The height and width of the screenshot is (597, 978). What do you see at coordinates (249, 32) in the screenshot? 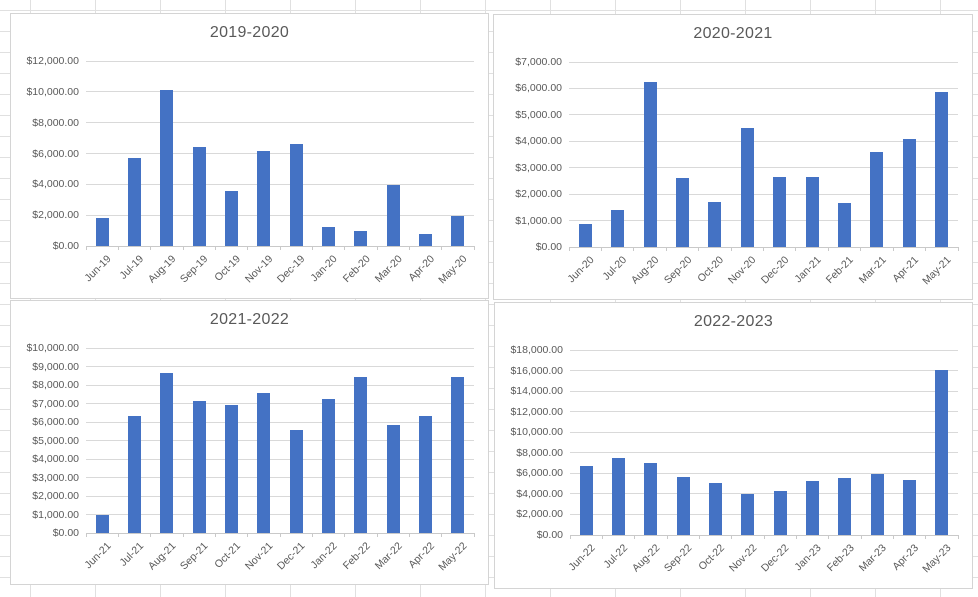
I see `chart-title: 2019-2020` at bounding box center [249, 32].